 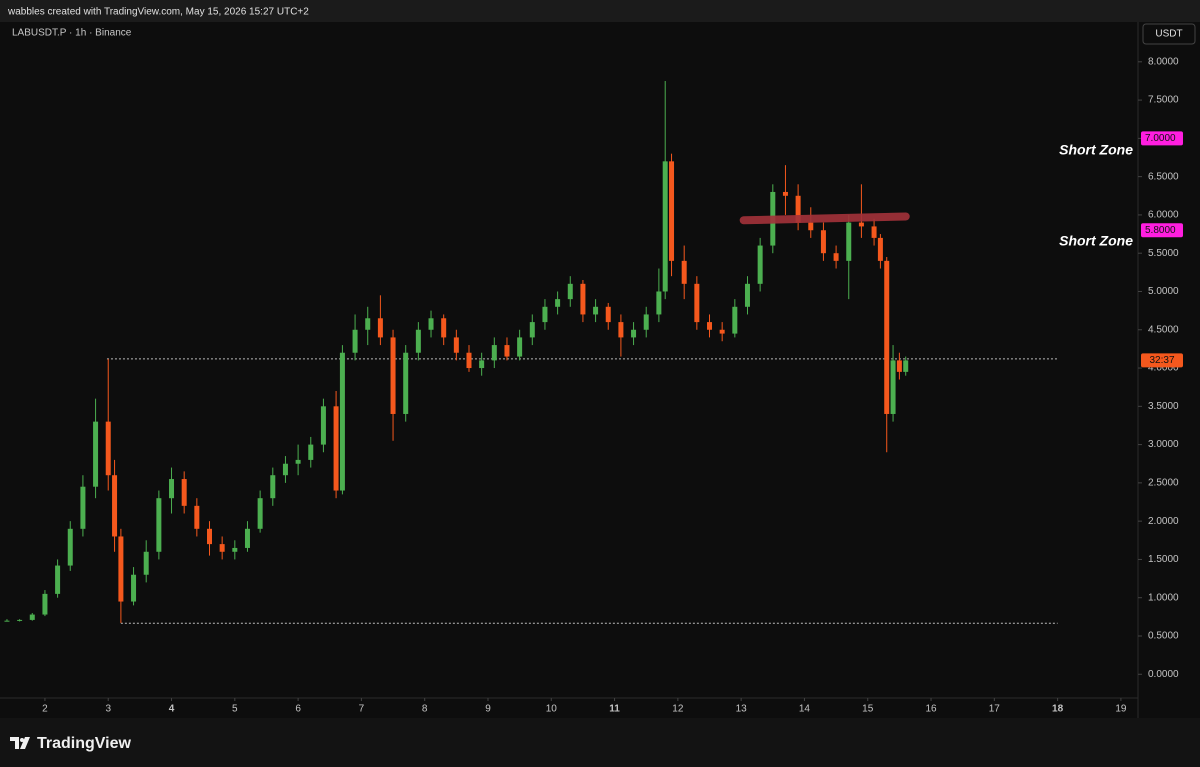 I want to click on y-tick-label: 6.0000, so click(x=1163, y=215).